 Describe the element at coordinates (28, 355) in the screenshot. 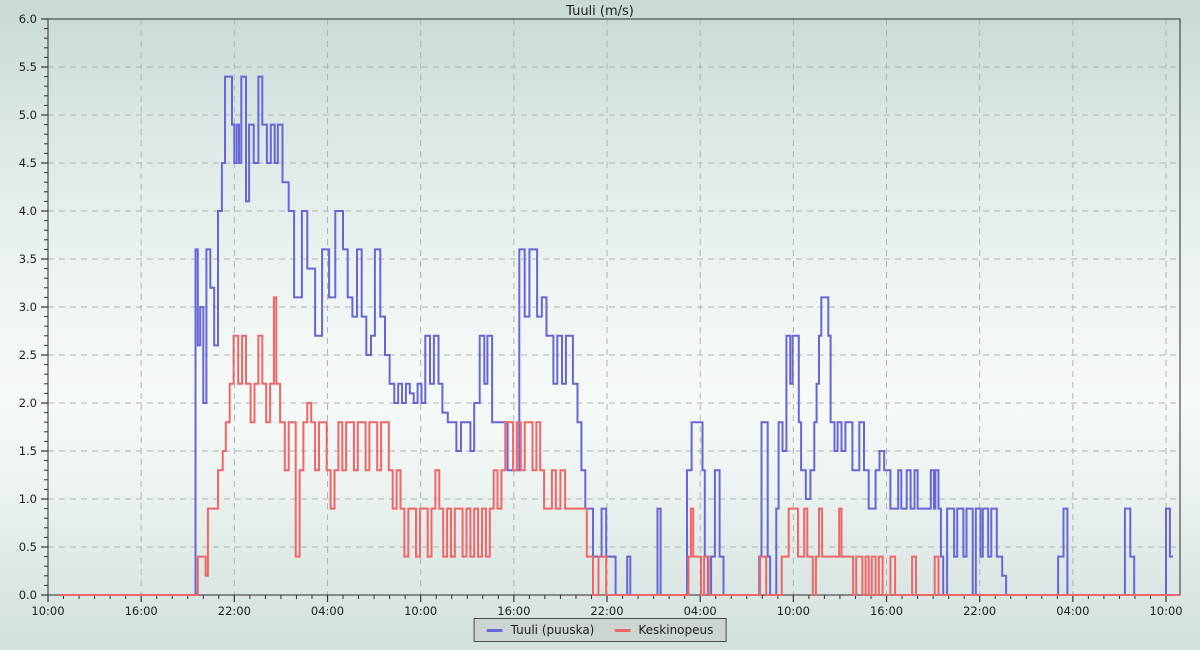

I see `y-tick-label: 2.5` at that location.